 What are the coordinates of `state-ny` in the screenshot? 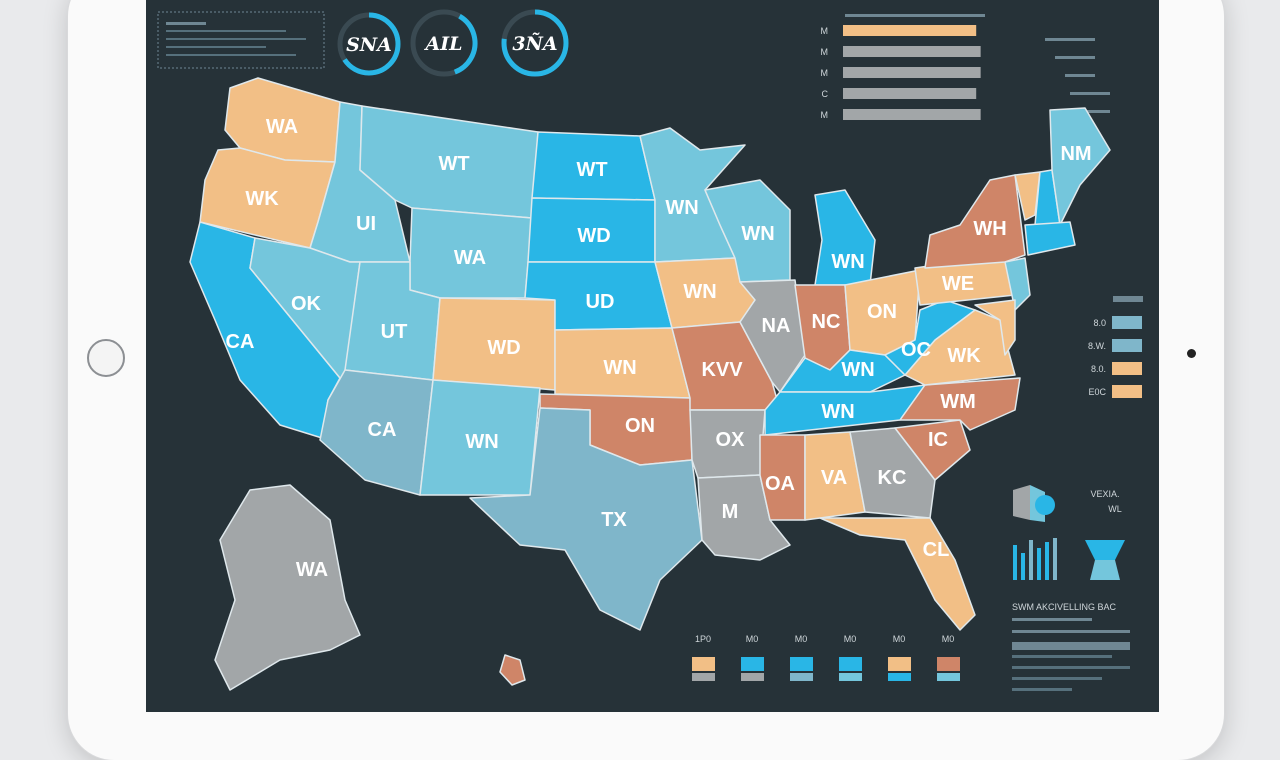 It's located at (975, 221).